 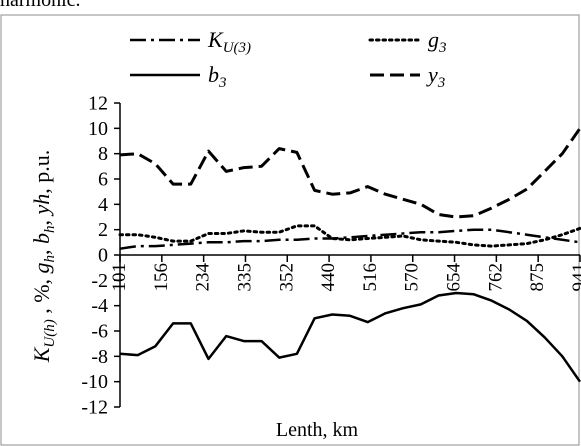 What do you see at coordinates (161, 277) in the screenshot?
I see `x-tick-label: 156` at bounding box center [161, 277].